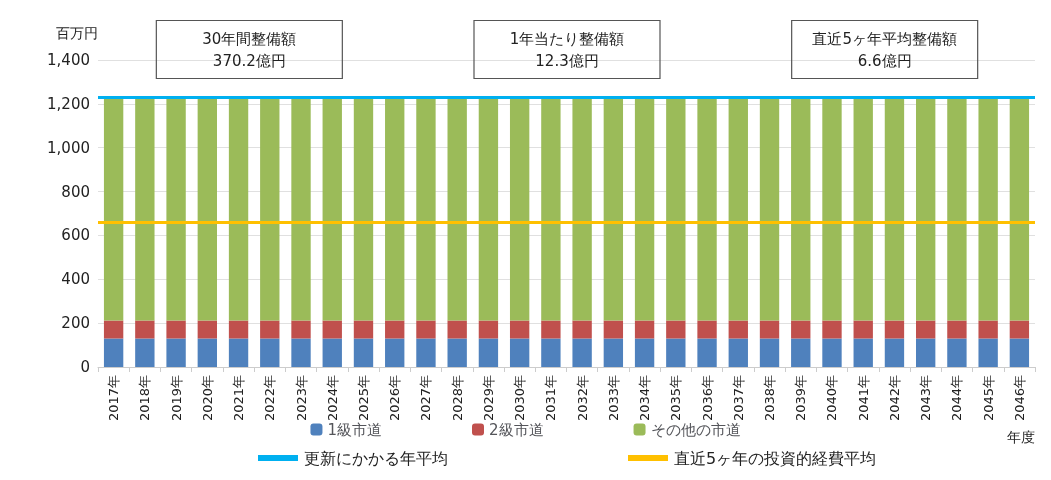 This screenshot has width=1051, height=480. I want to click on x-tick-label: 2028年, so click(457, 398).